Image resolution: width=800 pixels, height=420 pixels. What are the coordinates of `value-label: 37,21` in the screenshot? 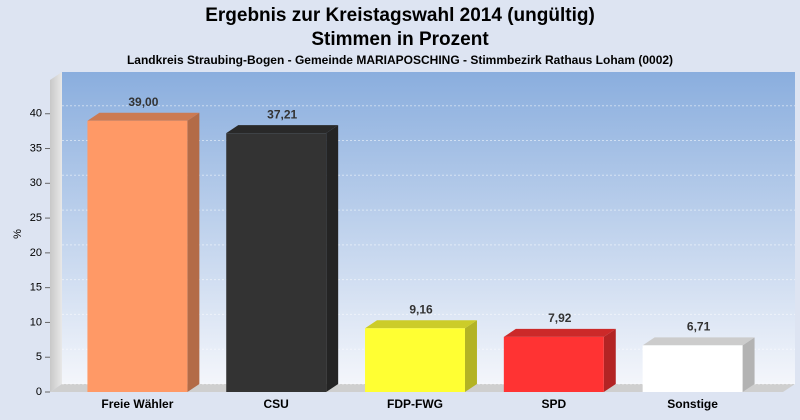 It's located at (282, 114).